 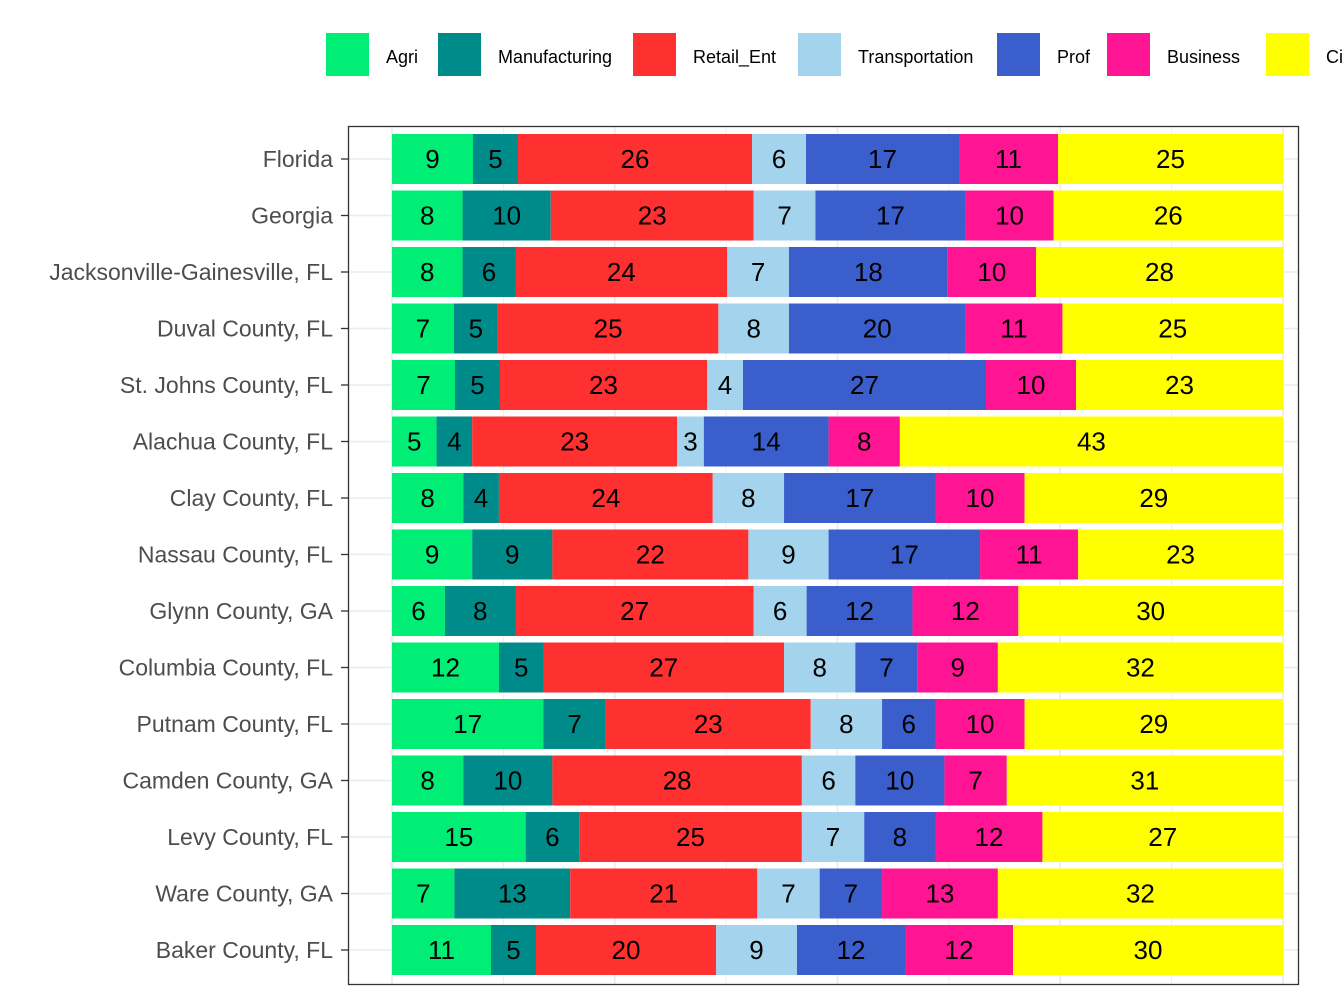 I want to click on data-label-manufacturing-putnam-county-fl: 7, so click(x=574, y=724).